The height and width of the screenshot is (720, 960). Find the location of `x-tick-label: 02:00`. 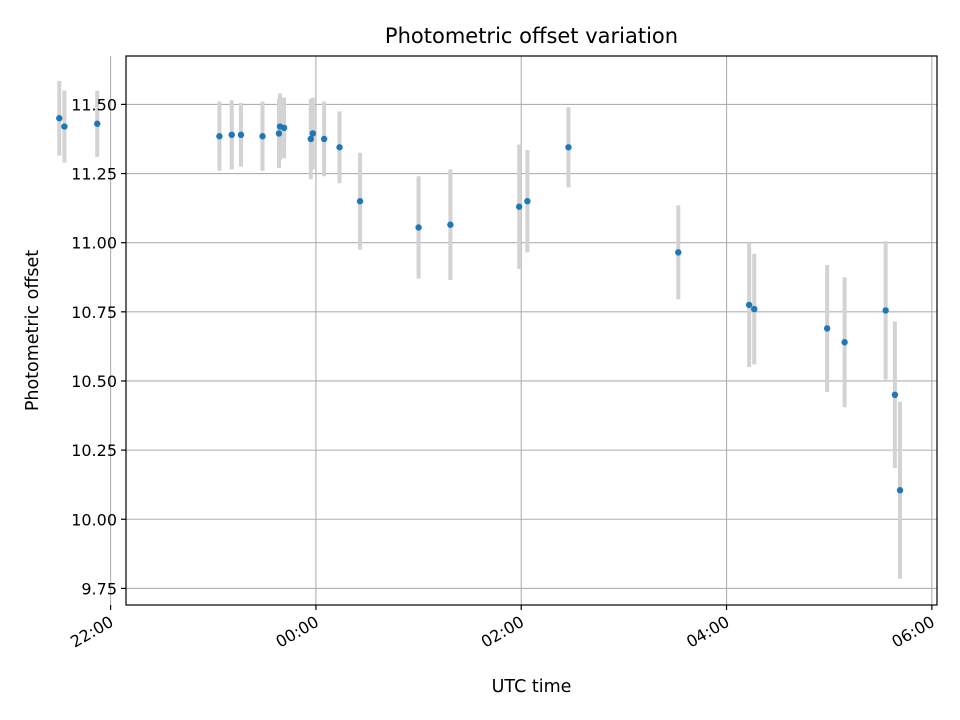

x-tick-label: 02:00 is located at coordinates (502, 632).